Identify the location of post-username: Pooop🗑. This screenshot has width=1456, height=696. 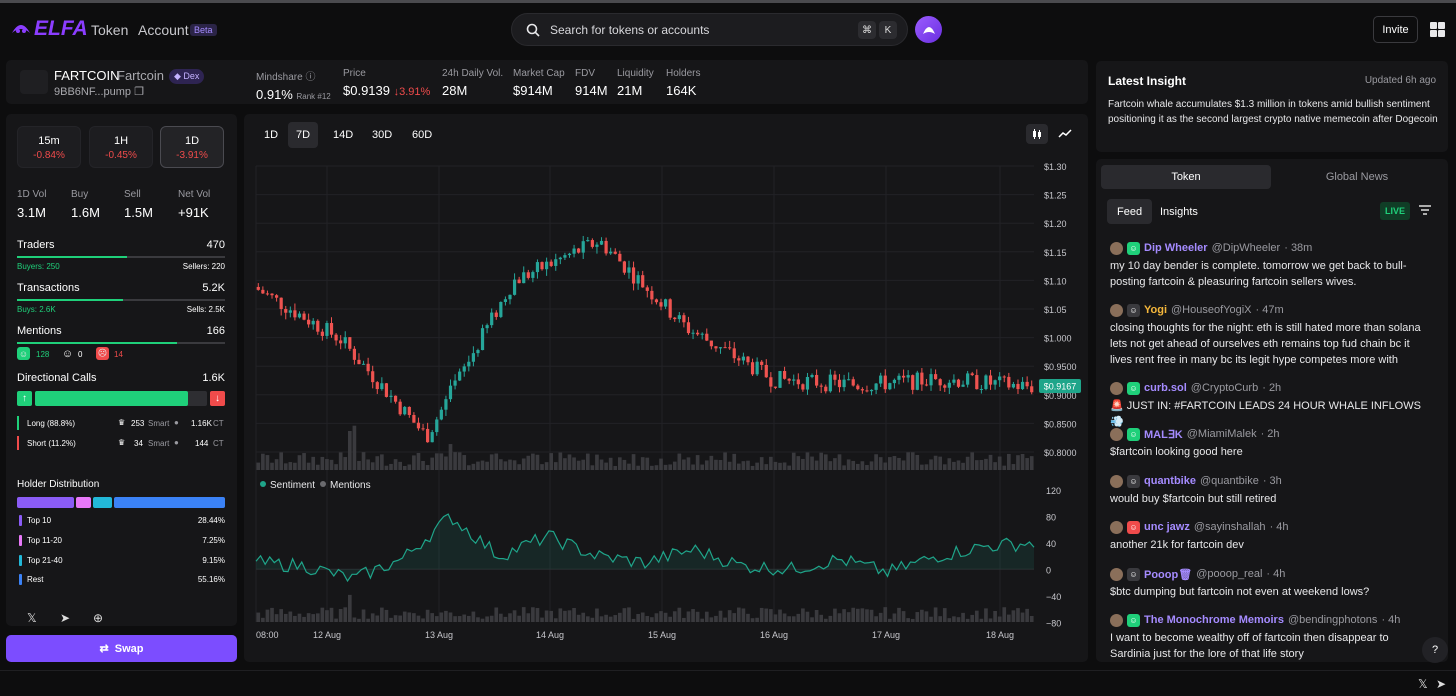
(1168, 574).